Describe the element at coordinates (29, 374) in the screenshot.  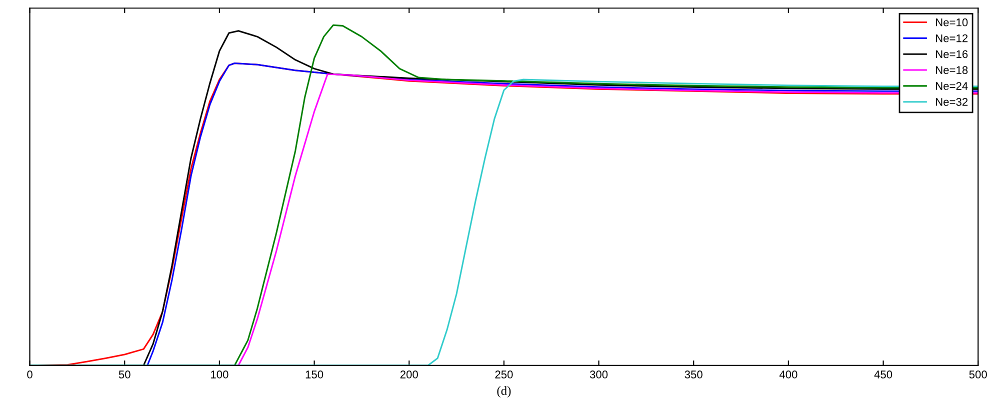
I see `x-tick-label: 0` at that location.